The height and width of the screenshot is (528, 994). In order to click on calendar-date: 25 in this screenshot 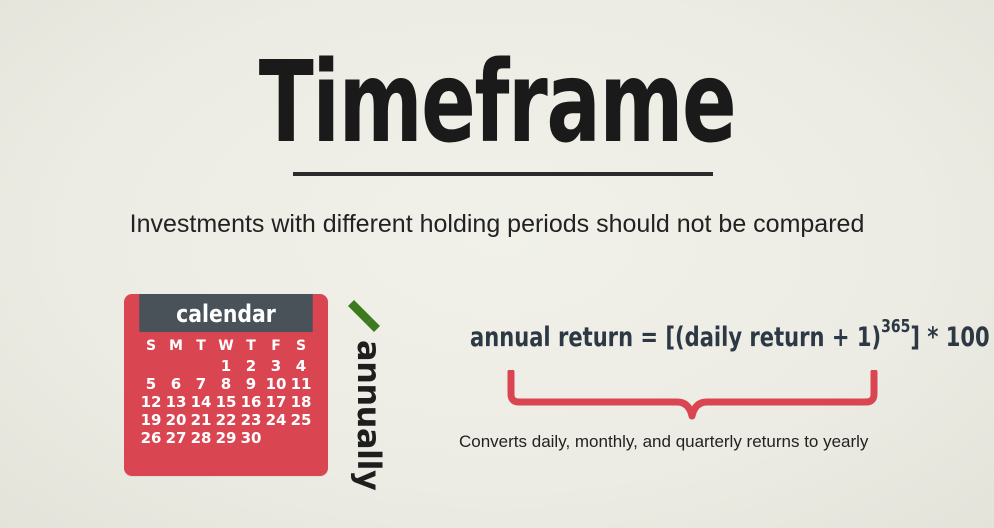, I will do `click(301, 420)`.